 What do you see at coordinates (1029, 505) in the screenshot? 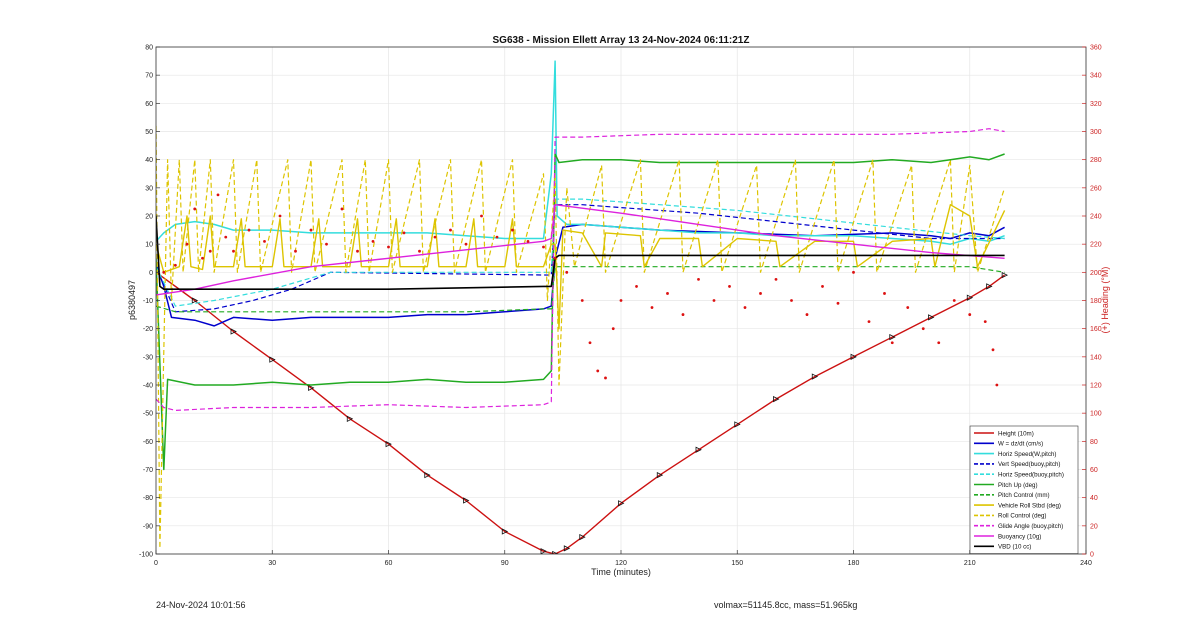
I see `legend-label: Vehicle Roll Stbd (deg)` at bounding box center [1029, 505].